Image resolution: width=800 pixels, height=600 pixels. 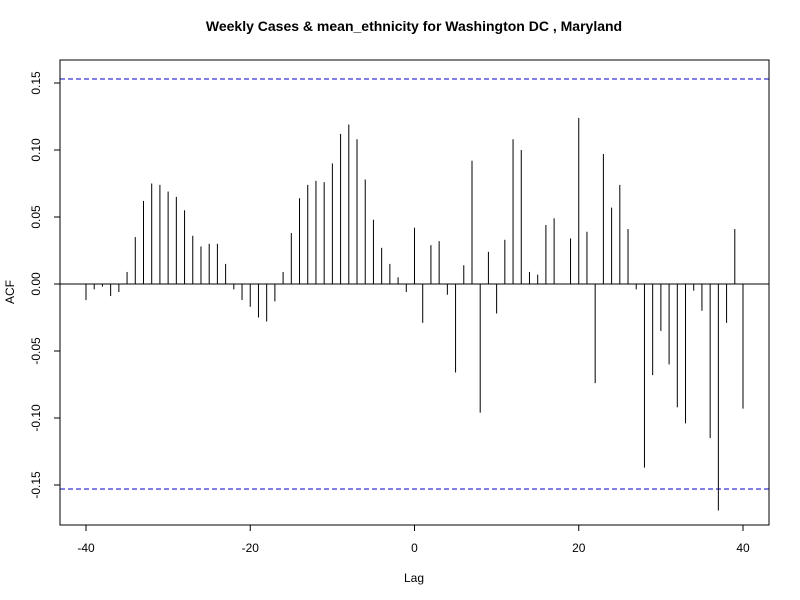 What do you see at coordinates (36, 83) in the screenshot?
I see `y-tick-label: 0.15` at bounding box center [36, 83].